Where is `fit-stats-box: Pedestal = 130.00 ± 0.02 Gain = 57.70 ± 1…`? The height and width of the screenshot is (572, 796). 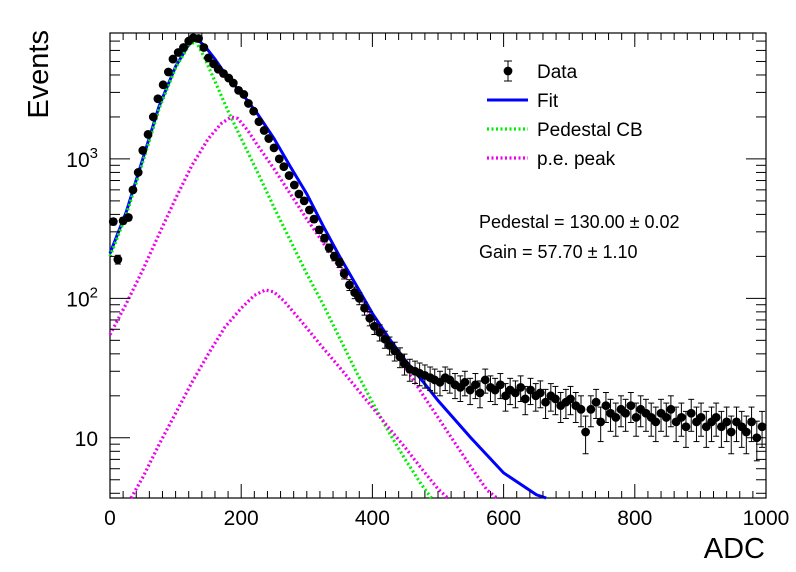 fit-stats-box: Pedestal = 130.00 ± 0.02 Gain = 57.70 ± 1… is located at coordinates (579, 237).